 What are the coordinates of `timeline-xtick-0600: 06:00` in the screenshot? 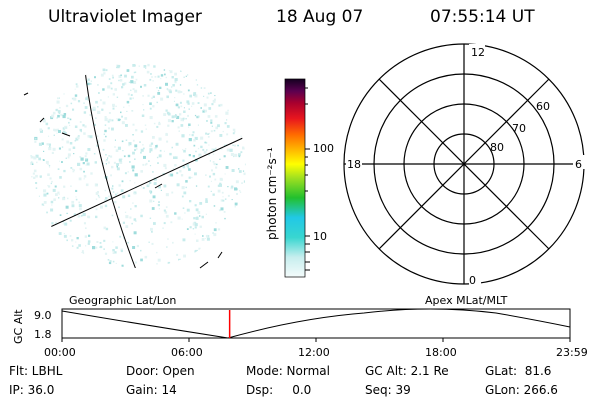 It's located at (187, 352).